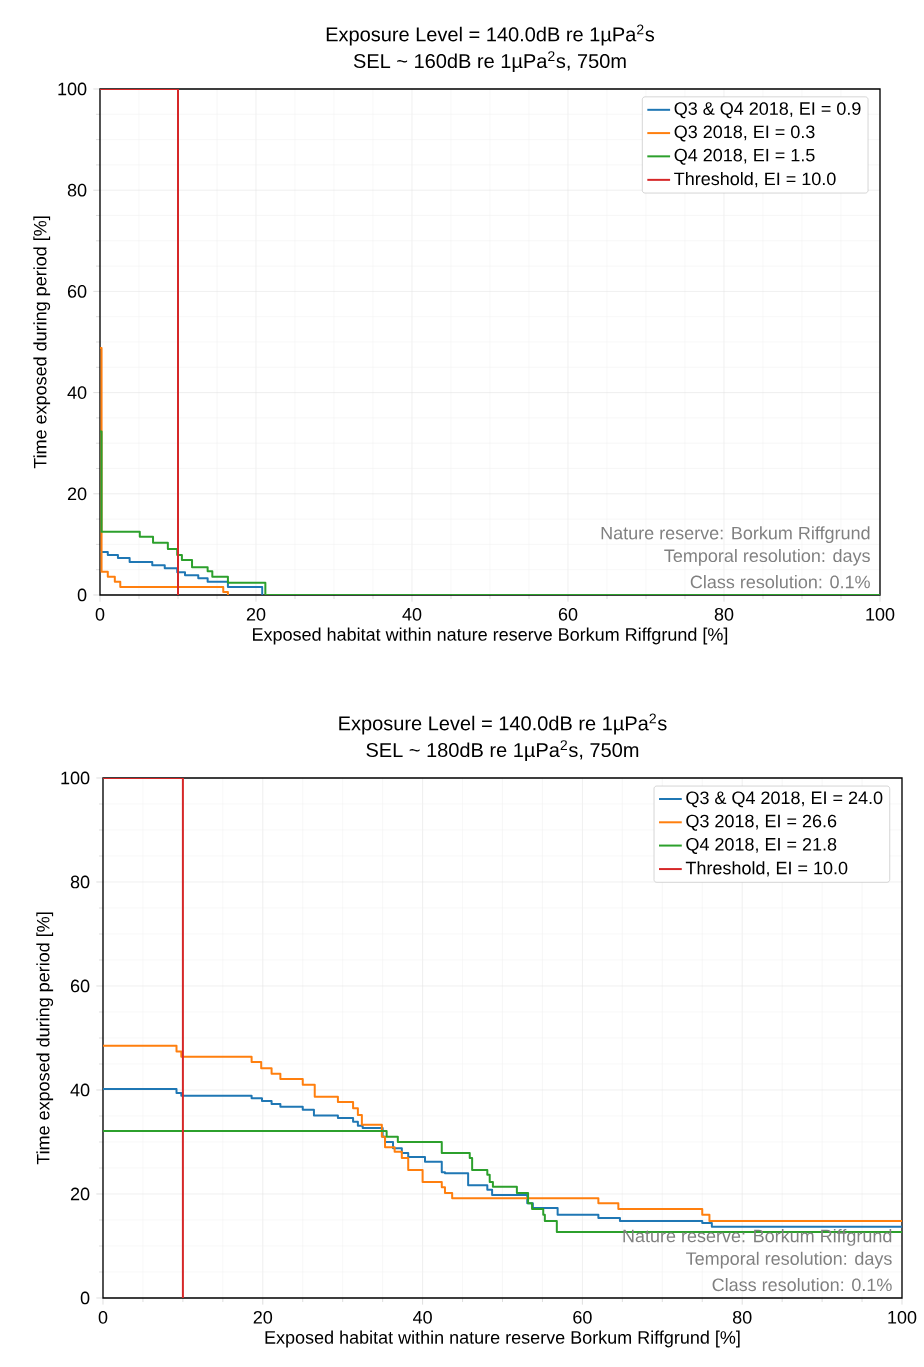 The height and width of the screenshot is (1367, 924). I want to click on legend-label: Q3 2018, EI = 0.3, so click(744, 133).